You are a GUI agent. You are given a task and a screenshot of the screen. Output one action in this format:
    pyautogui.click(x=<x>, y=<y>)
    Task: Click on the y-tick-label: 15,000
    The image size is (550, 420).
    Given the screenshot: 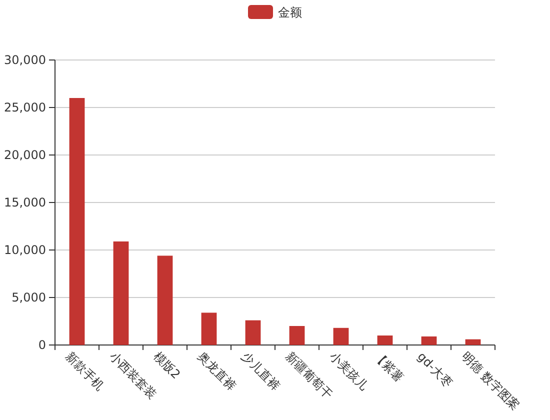 What is the action you would take?
    pyautogui.click(x=25, y=202)
    